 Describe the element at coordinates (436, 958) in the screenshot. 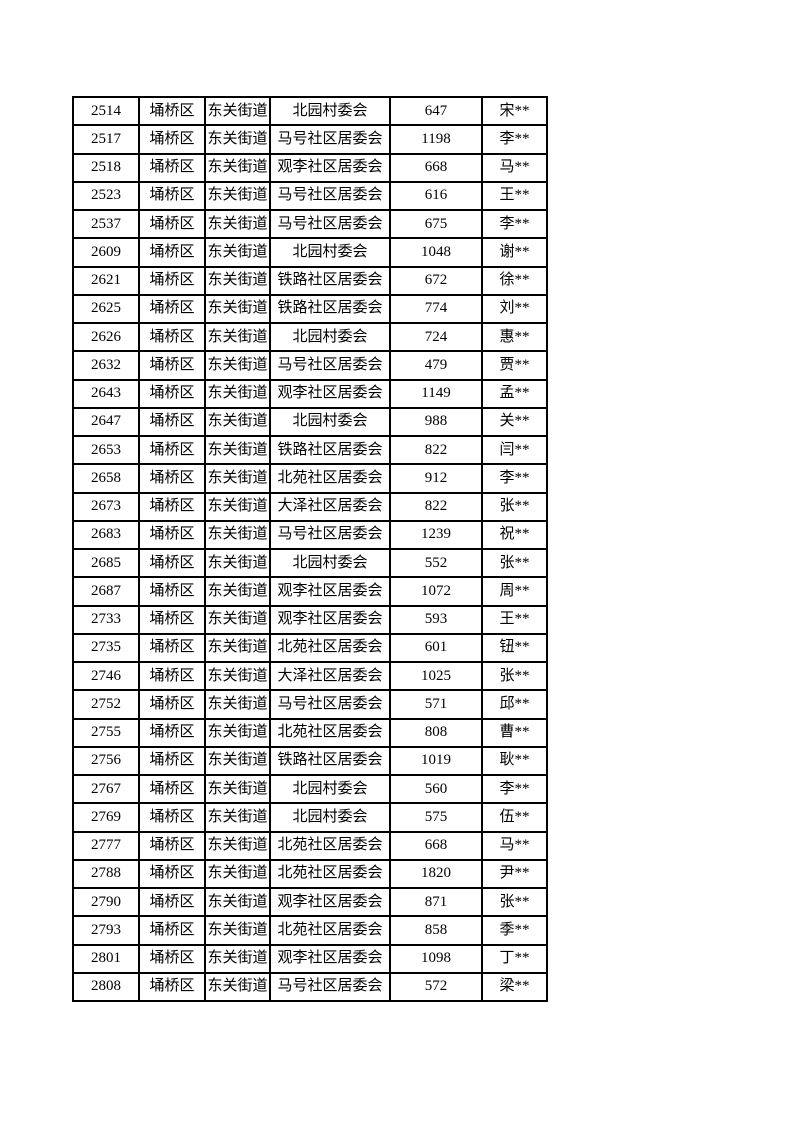

I see `cell-count: 1098` at that location.